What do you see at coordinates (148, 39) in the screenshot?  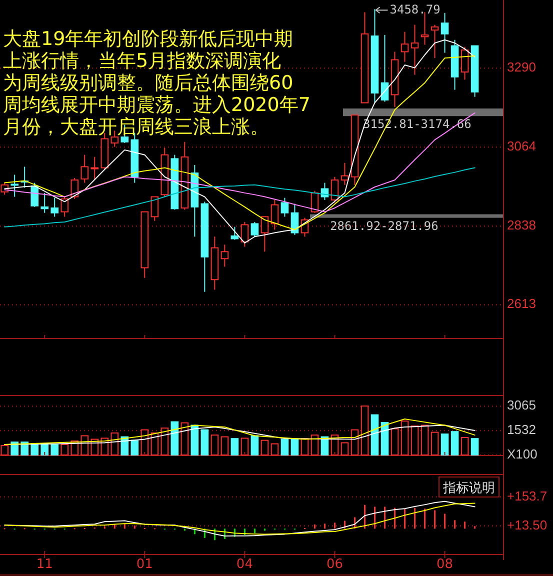 I see `annotation: 大盘19年年初创阶段新低后现中期` at bounding box center [148, 39].